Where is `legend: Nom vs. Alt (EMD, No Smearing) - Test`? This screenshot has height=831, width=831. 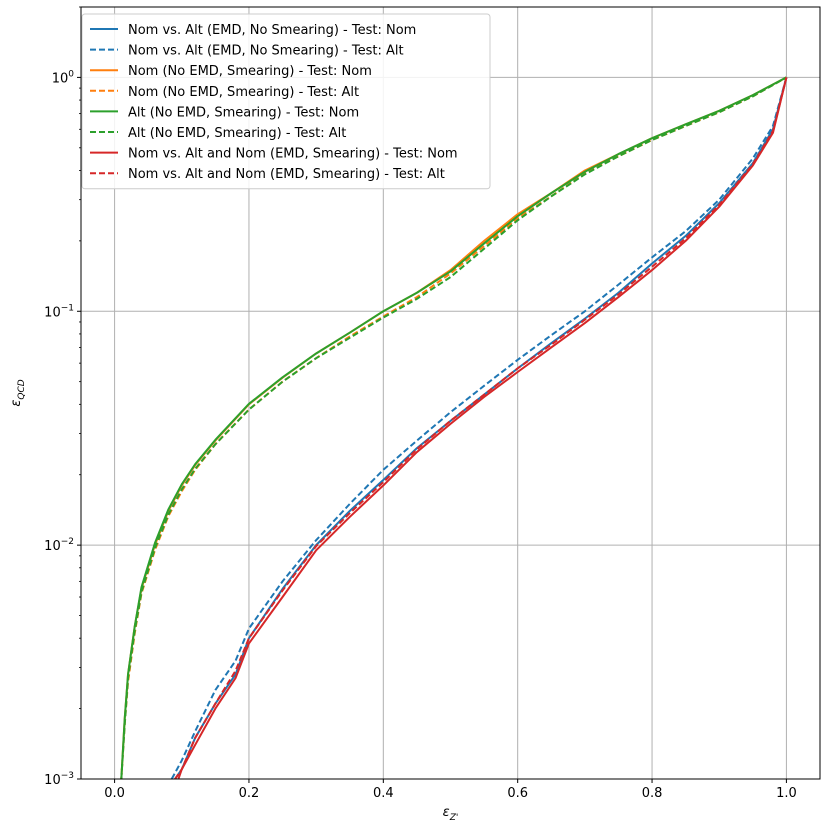 legend: Nom vs. Alt (EMD, No Smearing) - Test is located at coordinates (286, 101).